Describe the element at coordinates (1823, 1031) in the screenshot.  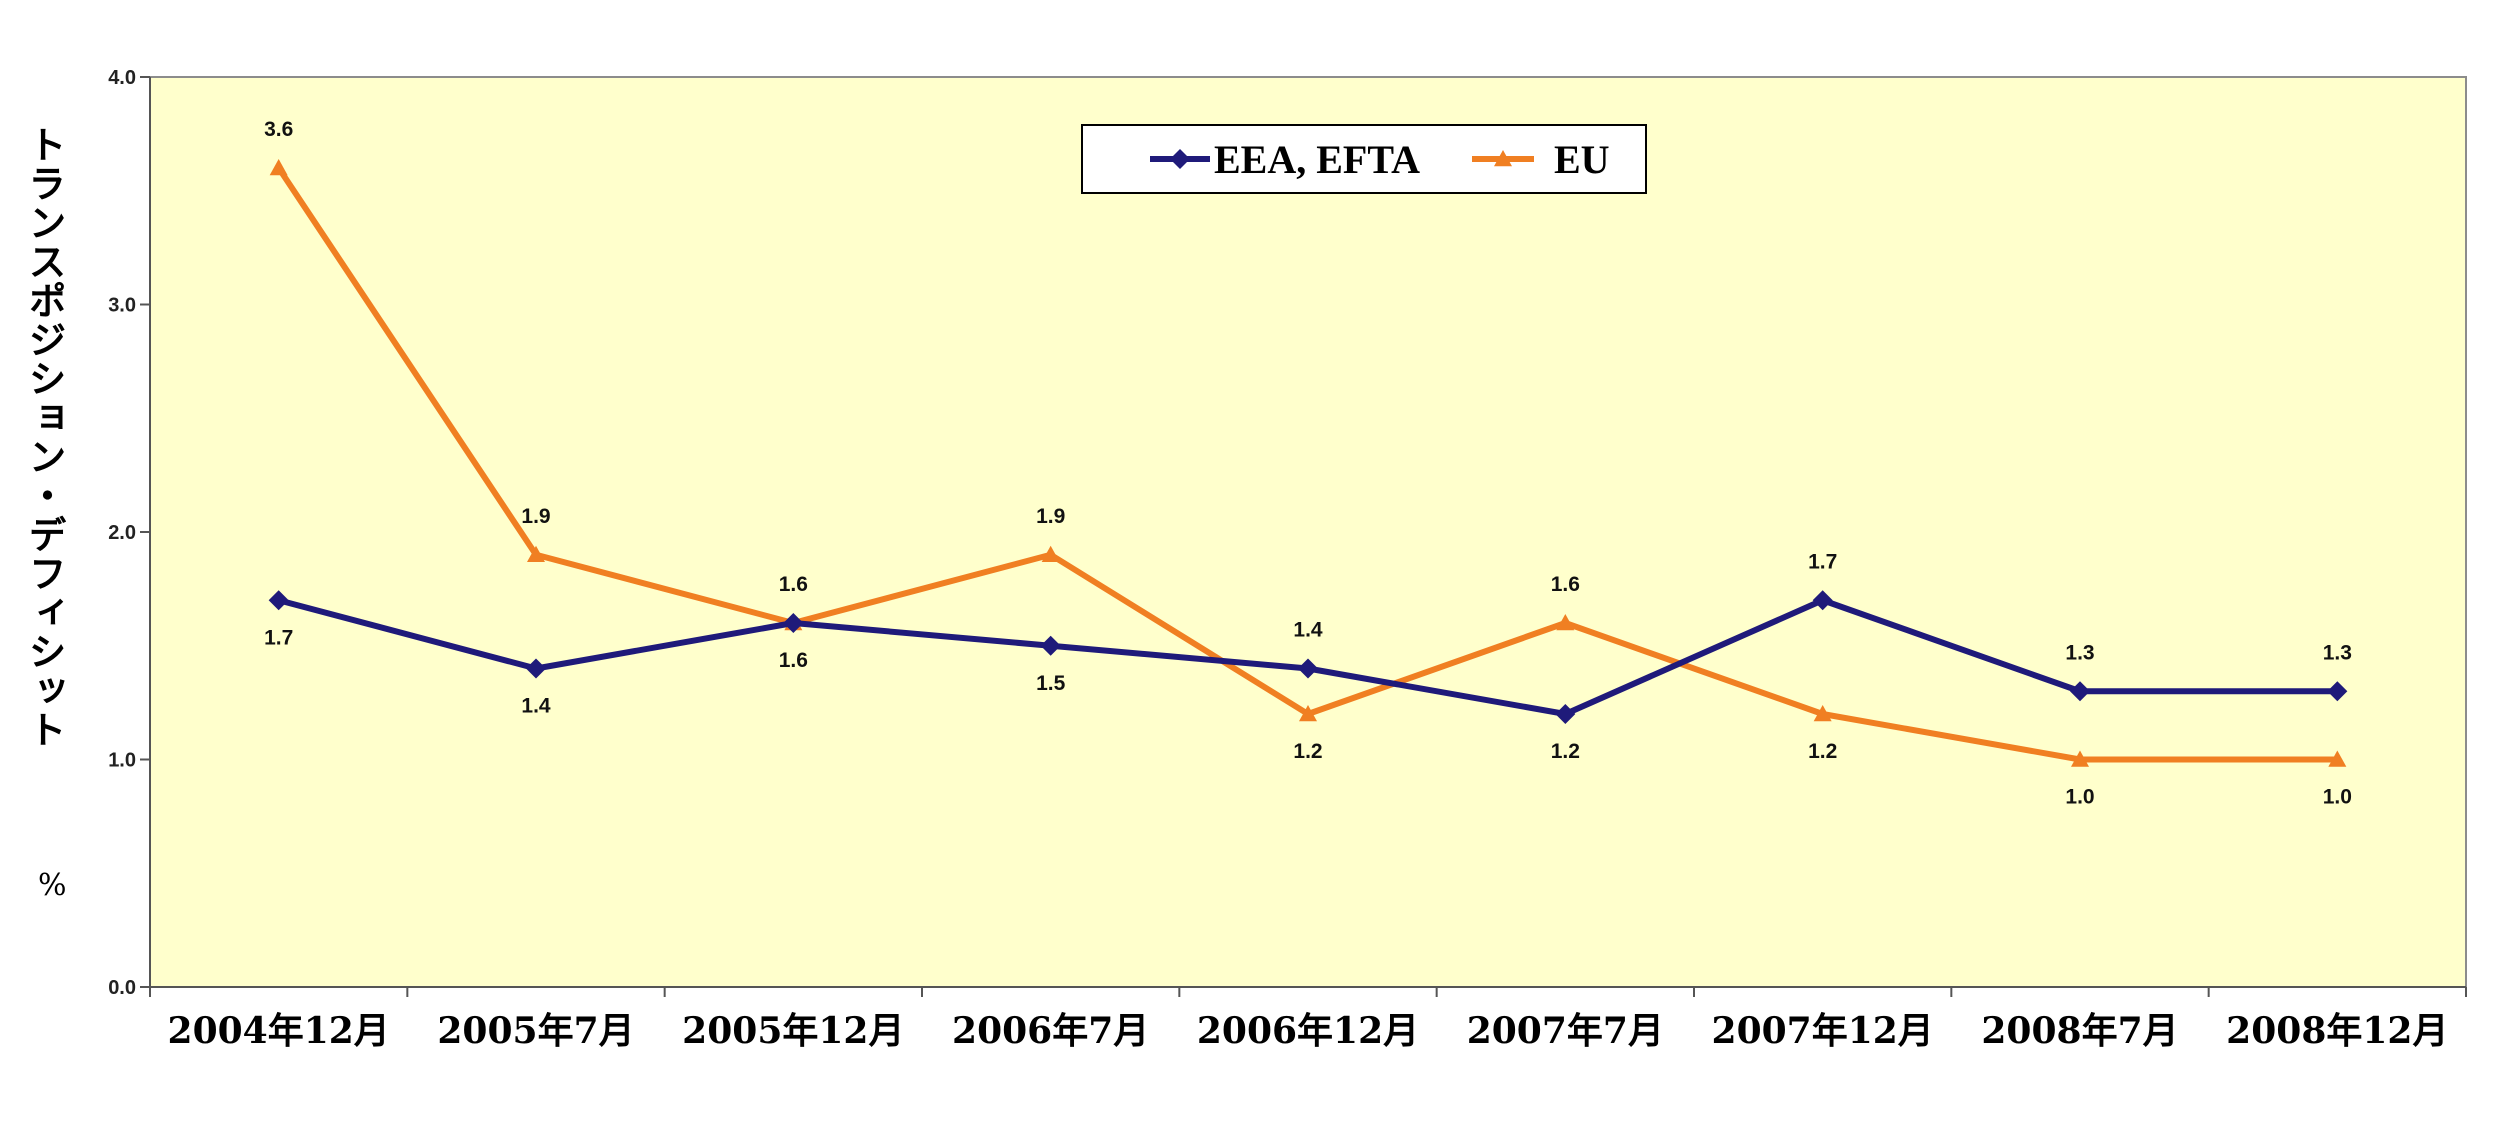
I see `x-tick-label: 2007年12月` at that location.